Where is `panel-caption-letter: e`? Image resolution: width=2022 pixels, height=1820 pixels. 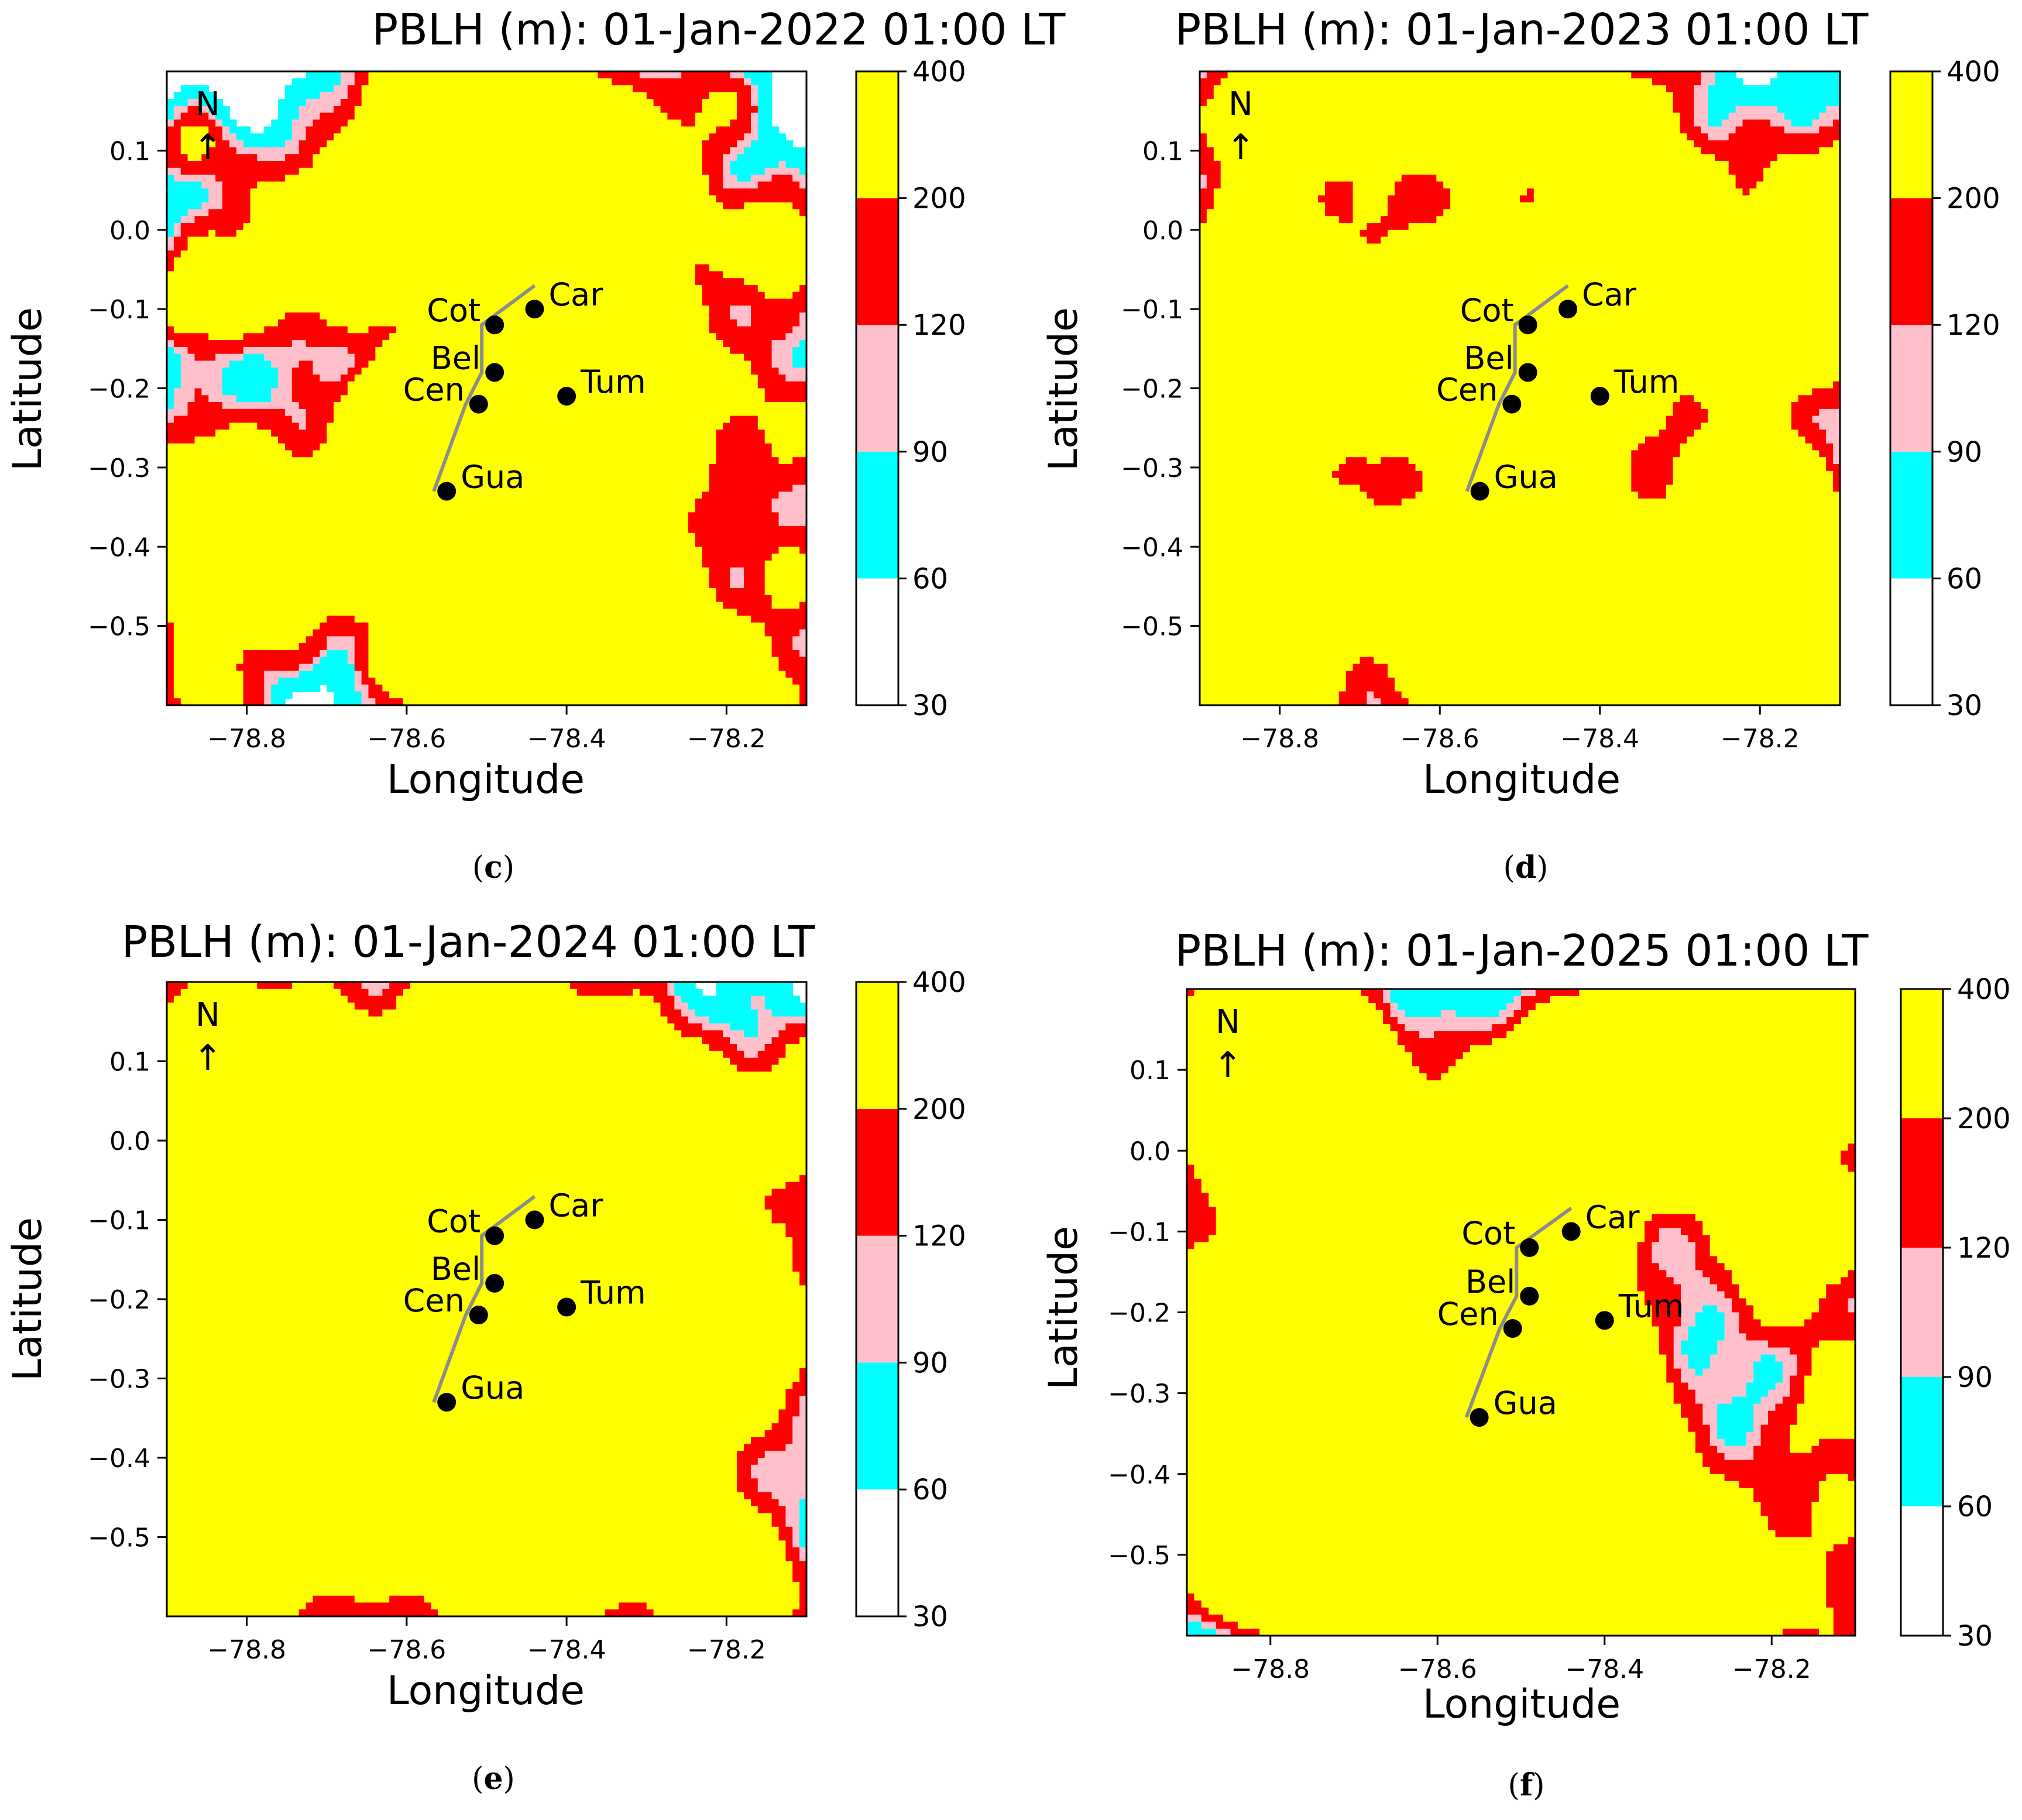
panel-caption-letter: e is located at coordinates (493, 1779).